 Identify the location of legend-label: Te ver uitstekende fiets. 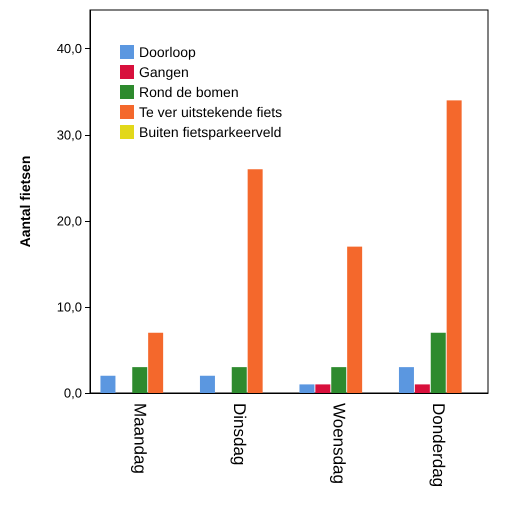
(210, 112).